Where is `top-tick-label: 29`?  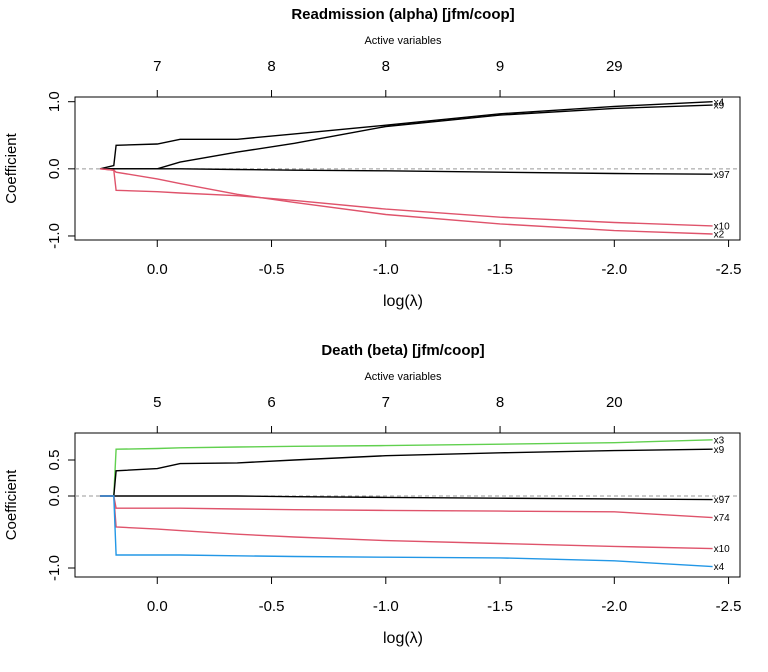
top-tick-label: 29 is located at coordinates (614, 66).